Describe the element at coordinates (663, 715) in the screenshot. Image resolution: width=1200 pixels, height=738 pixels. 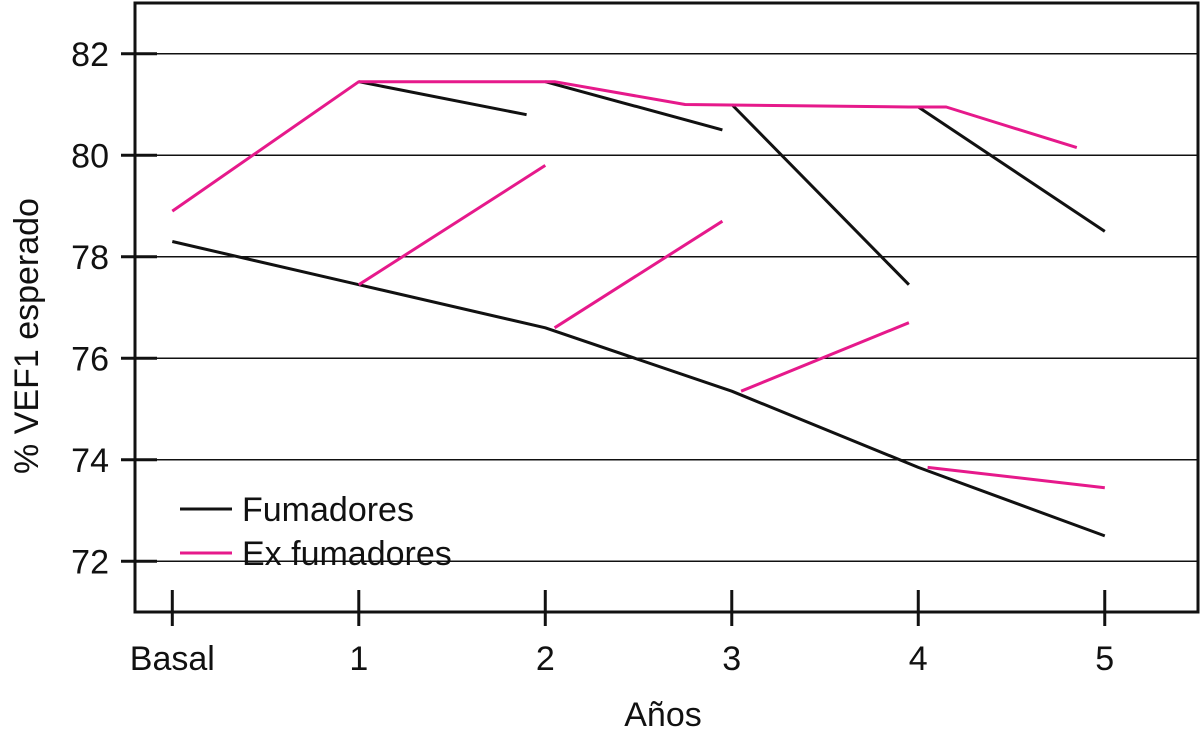
I see `x-axis-title: Años` at that location.